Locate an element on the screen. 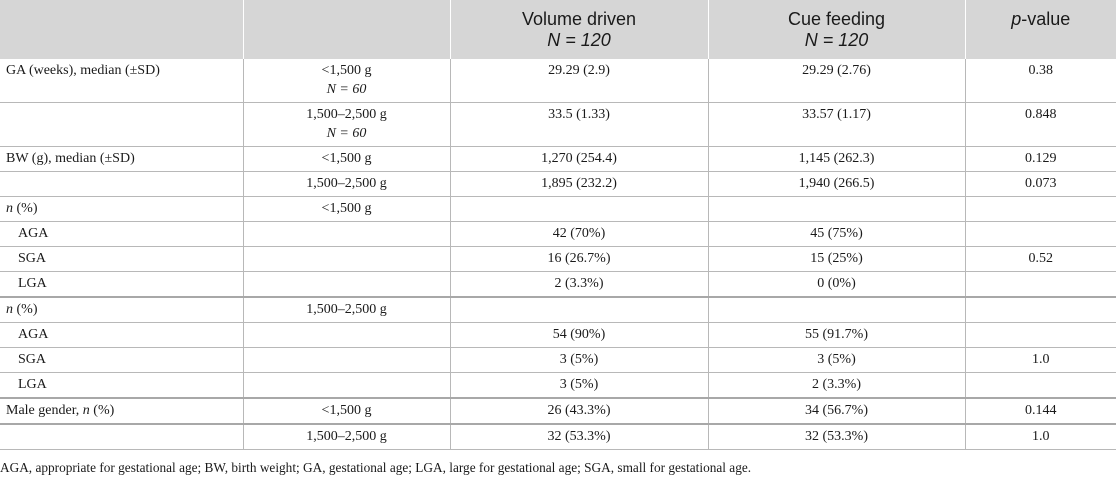 Image resolution: width=1116 pixels, height=480 pixels. table-row: n (%) 1,500–2,500 g is located at coordinates (558, 310).